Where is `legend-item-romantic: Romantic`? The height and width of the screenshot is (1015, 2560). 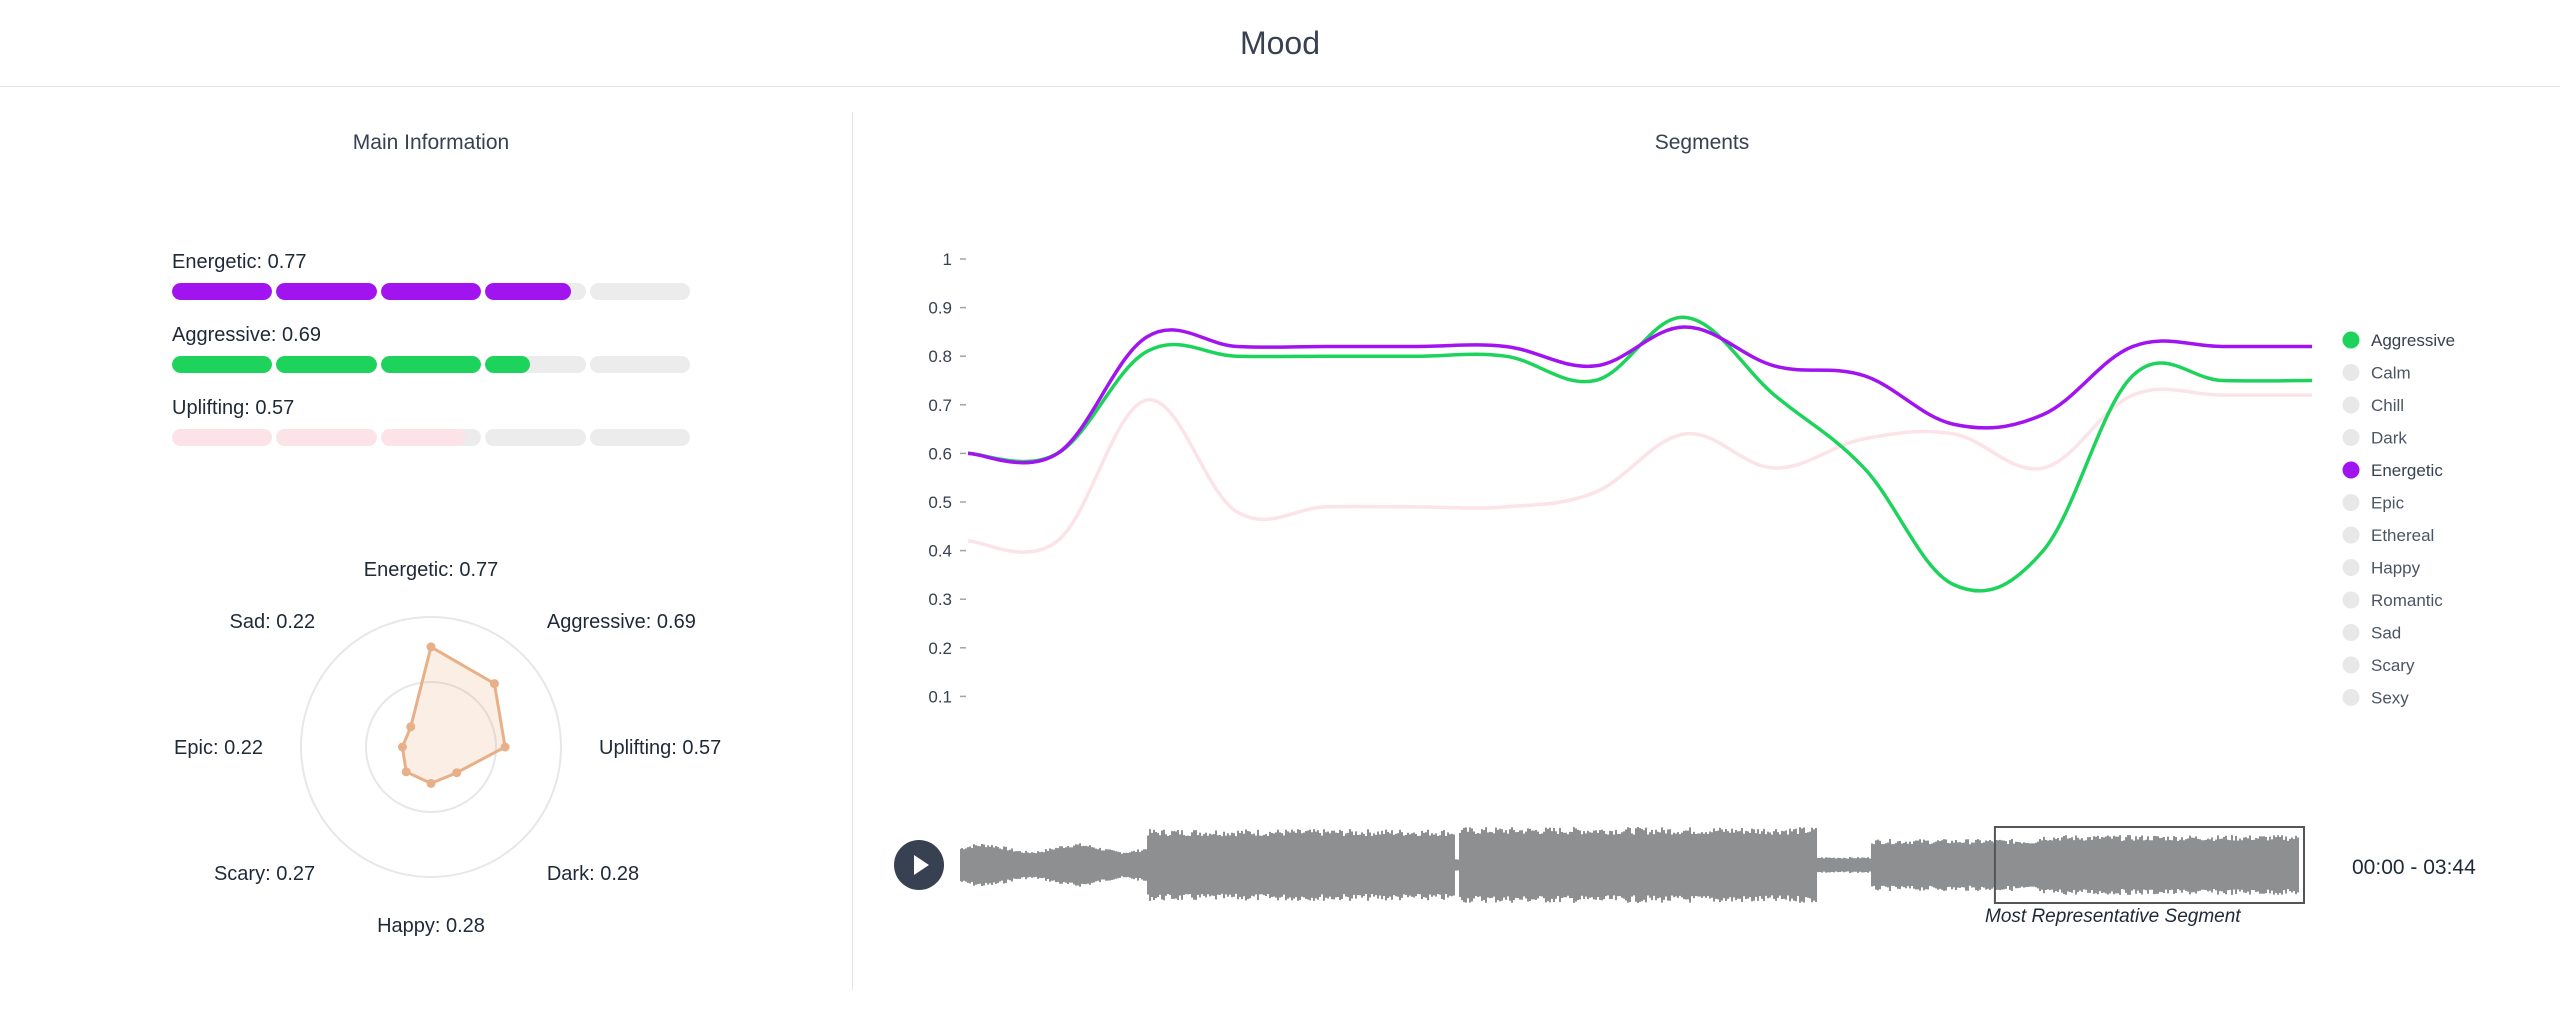
legend-item-romantic: Romantic is located at coordinates (2393, 600).